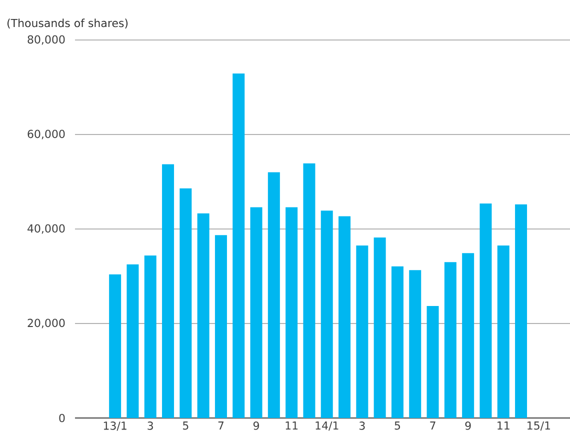 This screenshot has height=439, width=570. Describe the element at coordinates (67, 23) in the screenshot. I see `y-axis-title: (Thousands of shares)` at that location.